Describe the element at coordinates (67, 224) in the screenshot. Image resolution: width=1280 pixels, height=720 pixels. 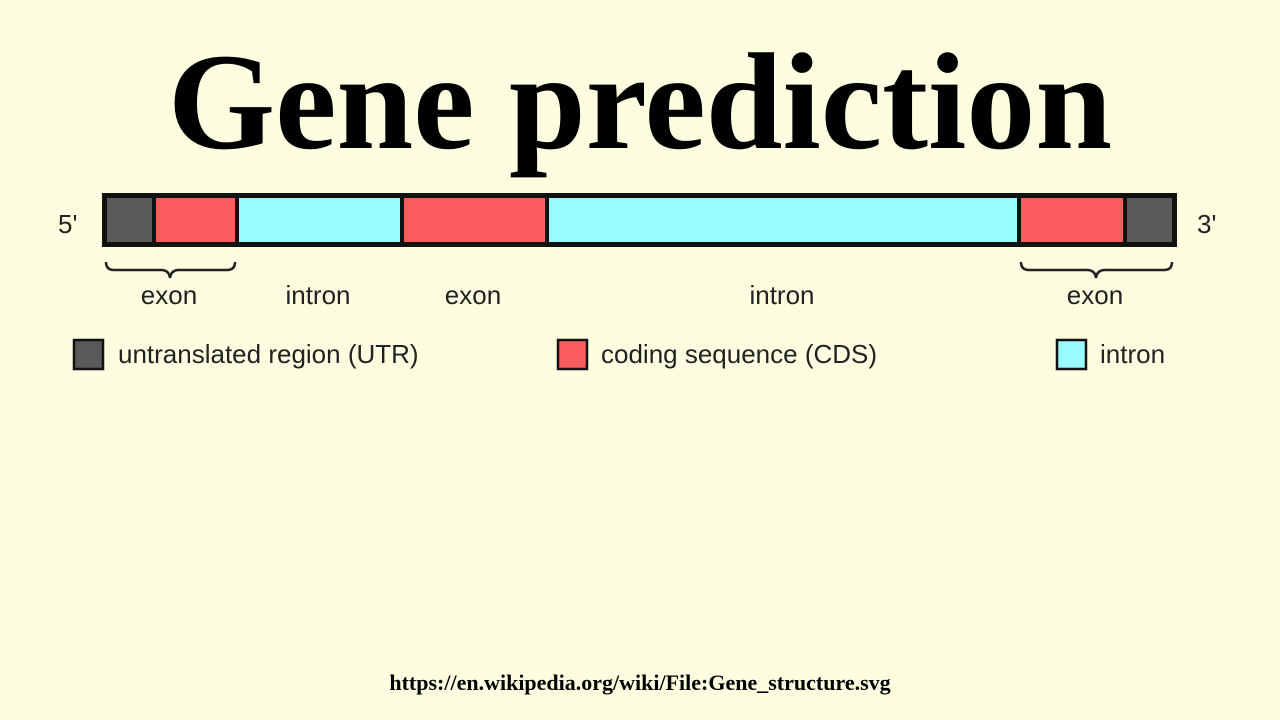
I see `five-prime-label: 5'` at that location.